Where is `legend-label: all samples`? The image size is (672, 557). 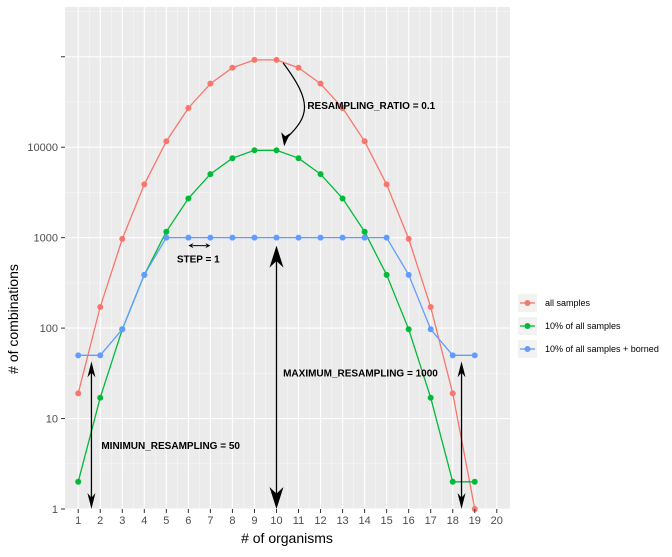
legend-label: all samples is located at coordinates (568, 303).